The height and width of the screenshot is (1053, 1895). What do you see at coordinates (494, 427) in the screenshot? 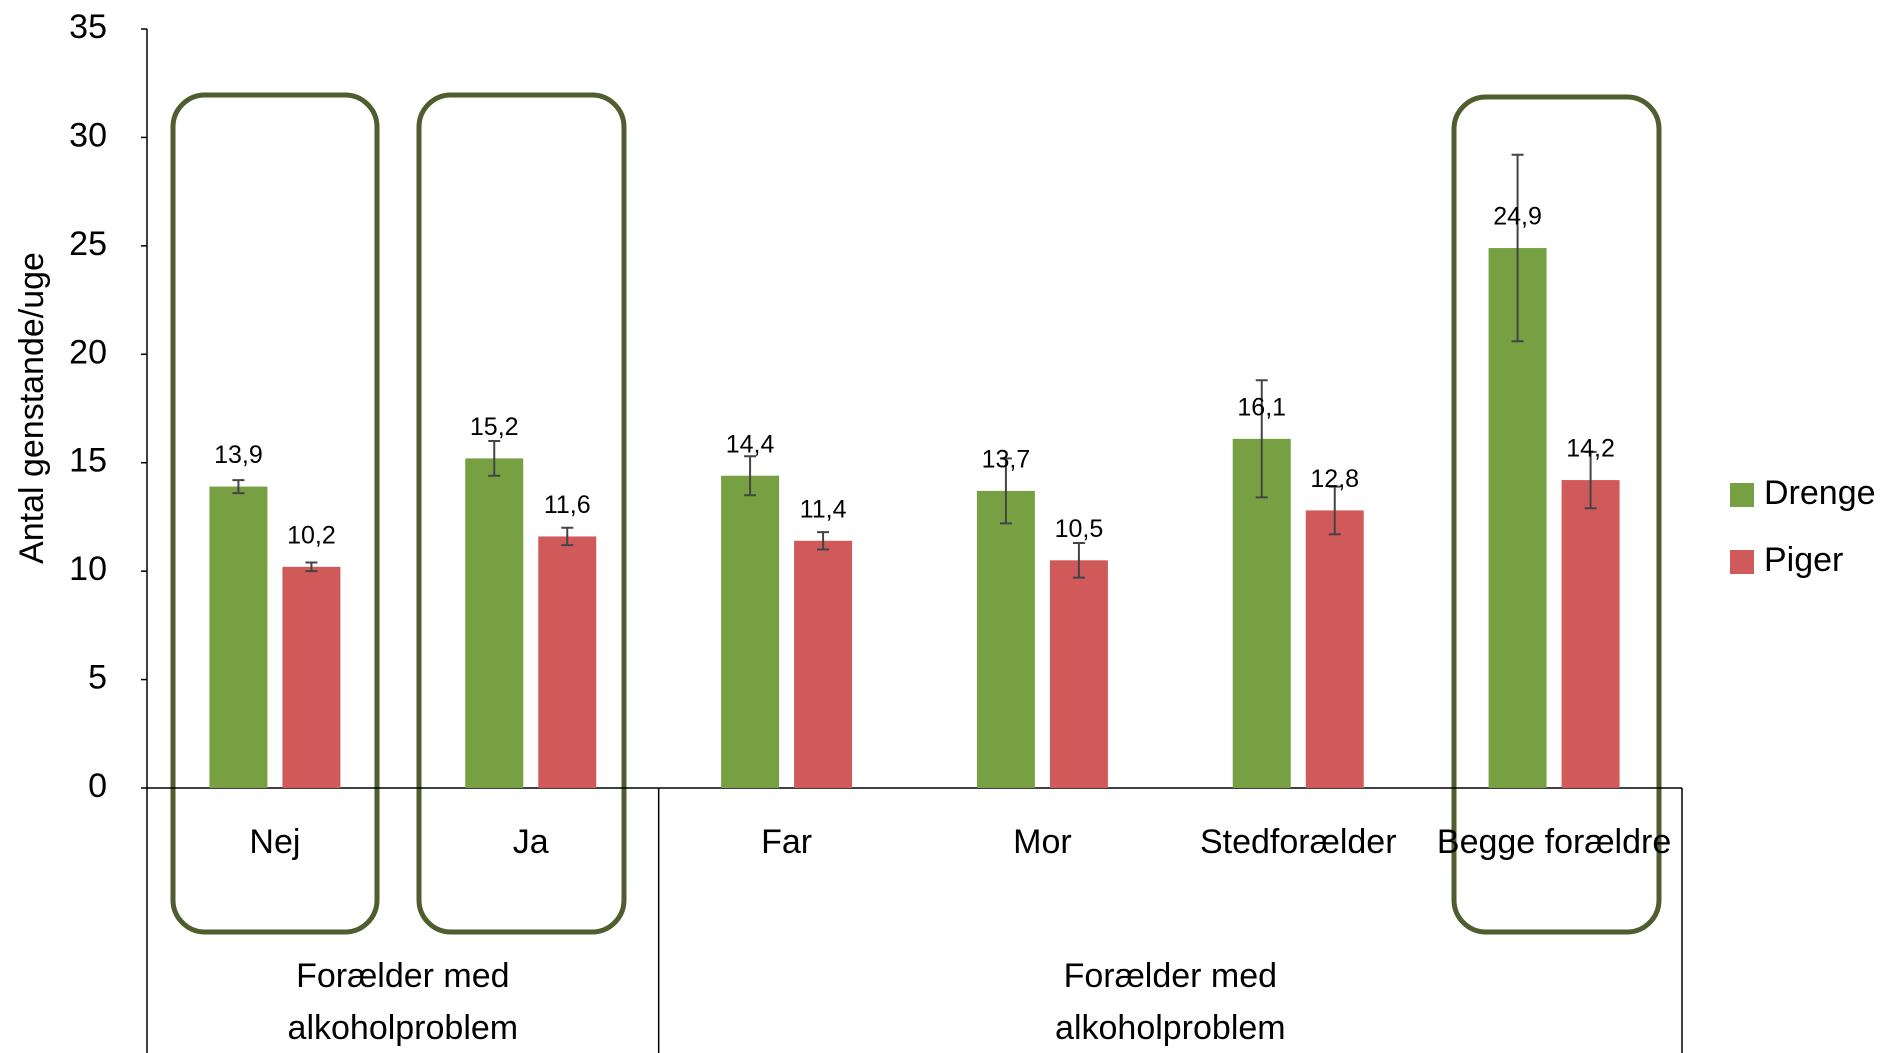
I see `data-label: 15,2` at bounding box center [494, 427].